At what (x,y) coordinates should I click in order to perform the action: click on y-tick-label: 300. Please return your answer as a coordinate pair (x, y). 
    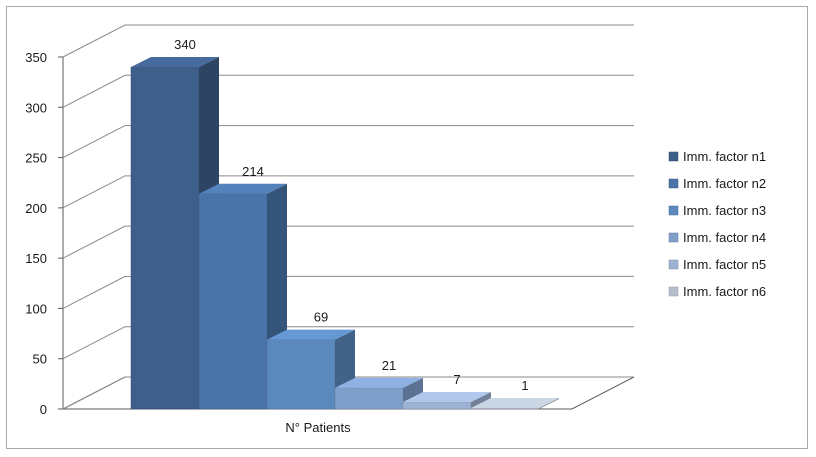
    Looking at the image, I should click on (36, 107).